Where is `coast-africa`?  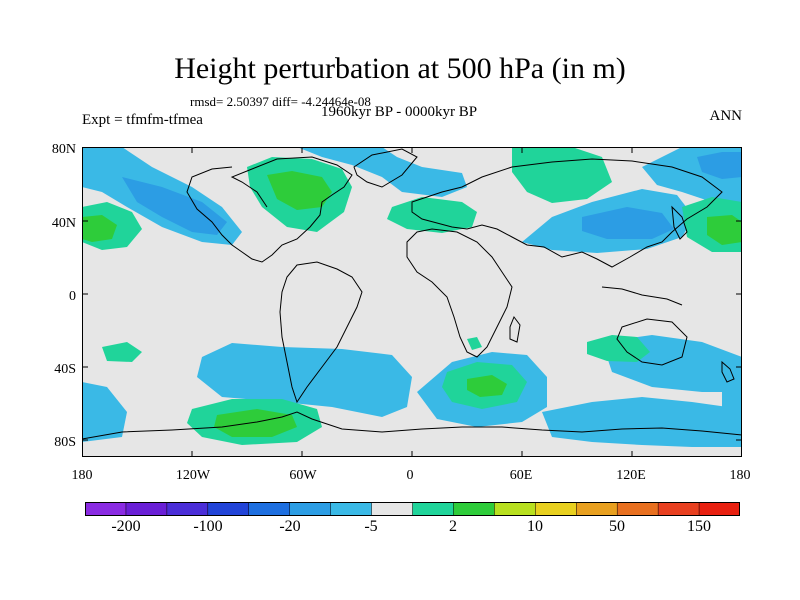
coast-africa is located at coordinates (459, 293).